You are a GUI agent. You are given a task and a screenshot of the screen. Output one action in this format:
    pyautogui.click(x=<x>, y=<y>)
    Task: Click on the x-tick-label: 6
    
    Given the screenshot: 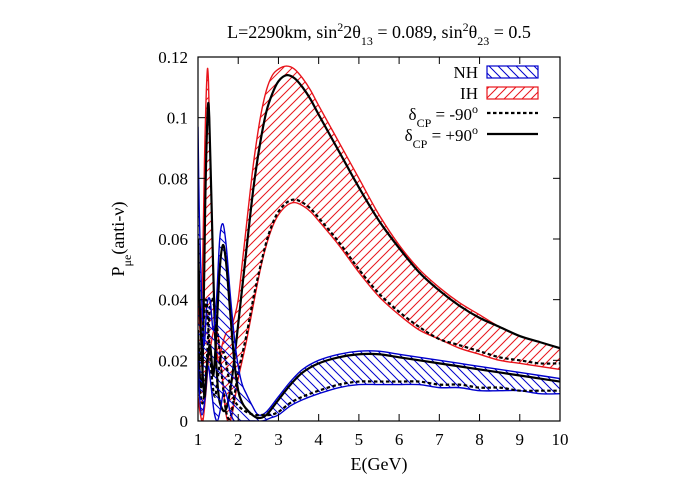 What is the action you would take?
    pyautogui.click(x=399, y=439)
    